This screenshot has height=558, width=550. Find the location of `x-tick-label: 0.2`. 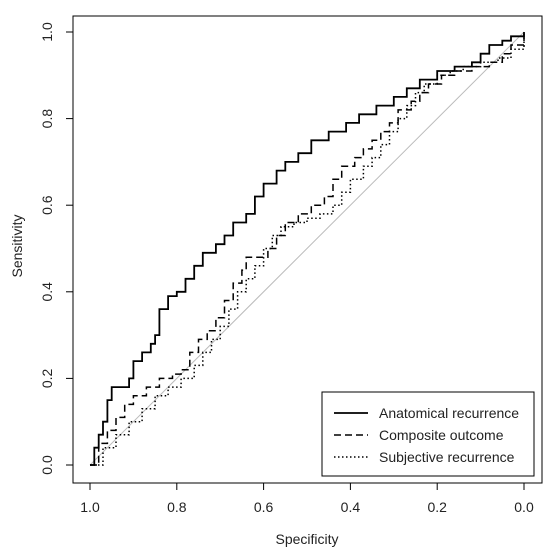

x-tick-label: 0.2 is located at coordinates (437, 507).